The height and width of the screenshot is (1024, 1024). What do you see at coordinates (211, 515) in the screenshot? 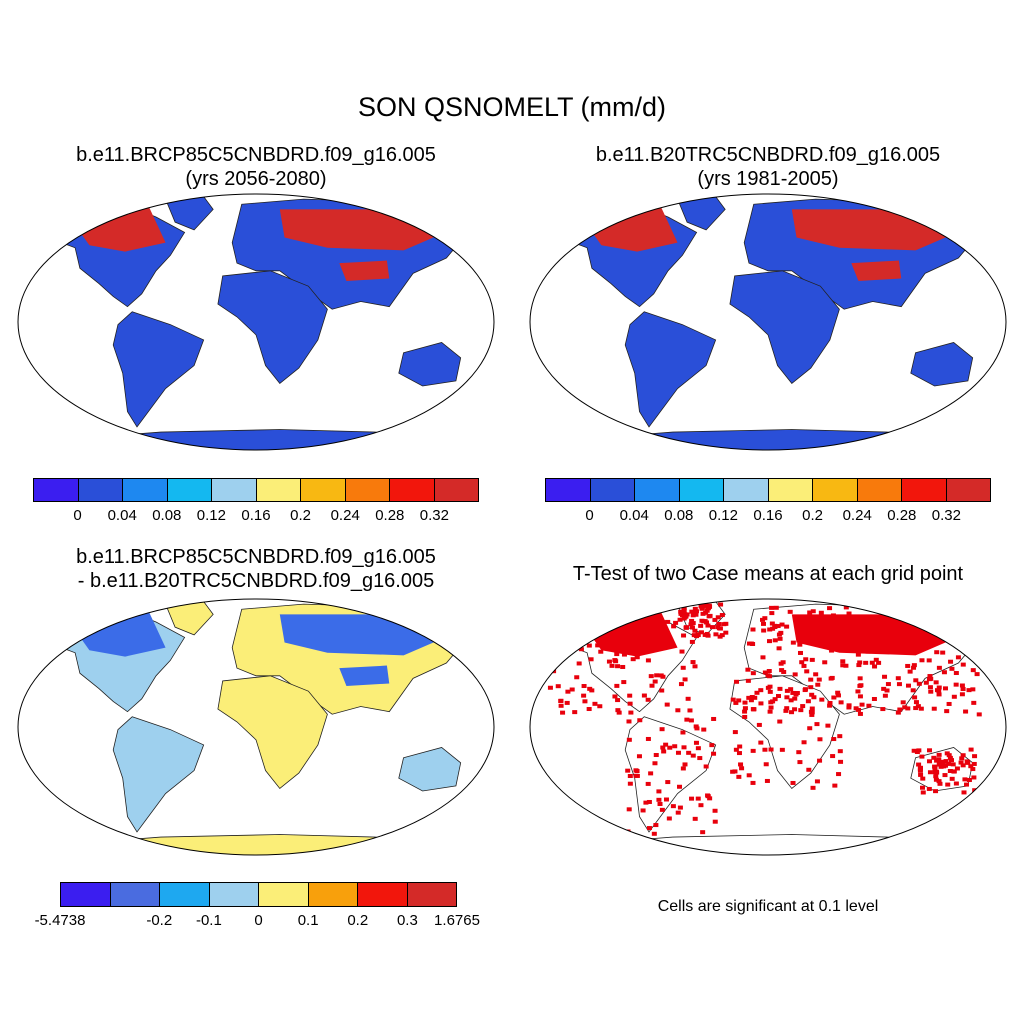
I see `colorbar-tick-label: 0.12` at bounding box center [211, 515].